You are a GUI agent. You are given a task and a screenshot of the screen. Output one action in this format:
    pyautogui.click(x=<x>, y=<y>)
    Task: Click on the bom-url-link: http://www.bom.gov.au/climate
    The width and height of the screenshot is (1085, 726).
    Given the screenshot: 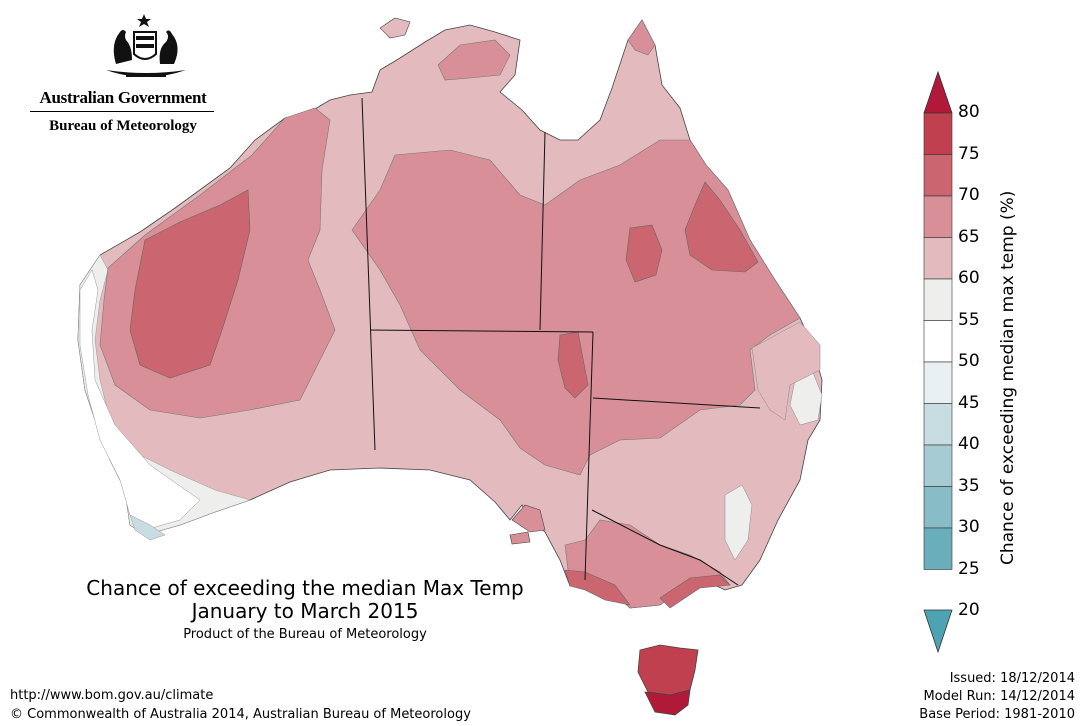 What is the action you would take?
    pyautogui.click(x=112, y=695)
    